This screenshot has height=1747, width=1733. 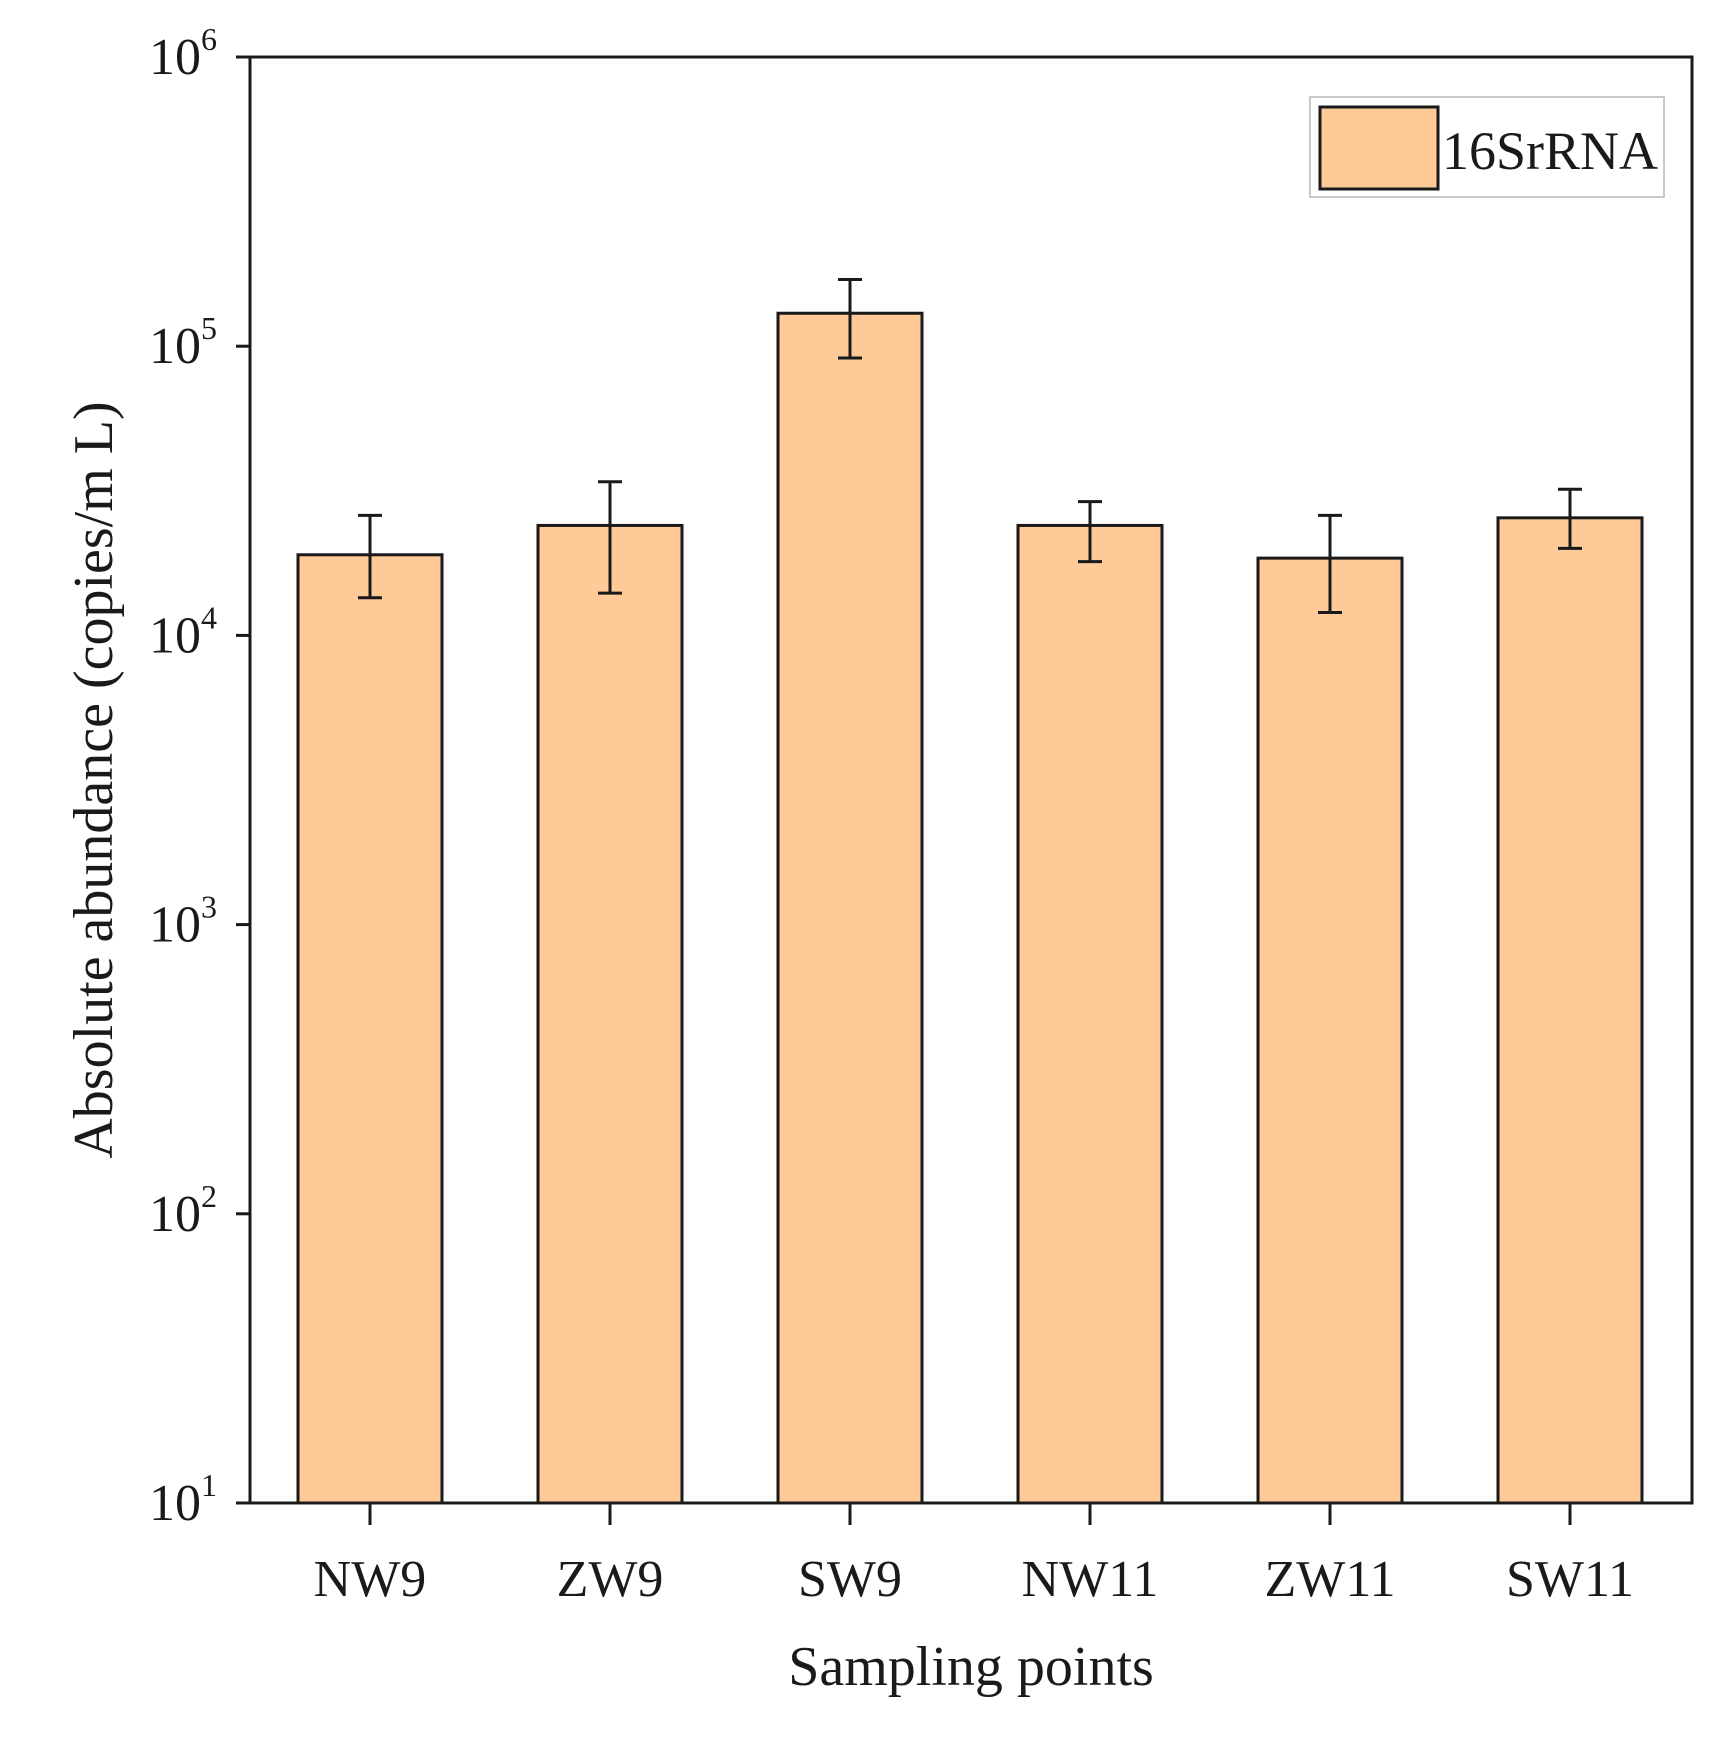 I want to click on legend-label: 16SrRNA, so click(x=1550, y=151).